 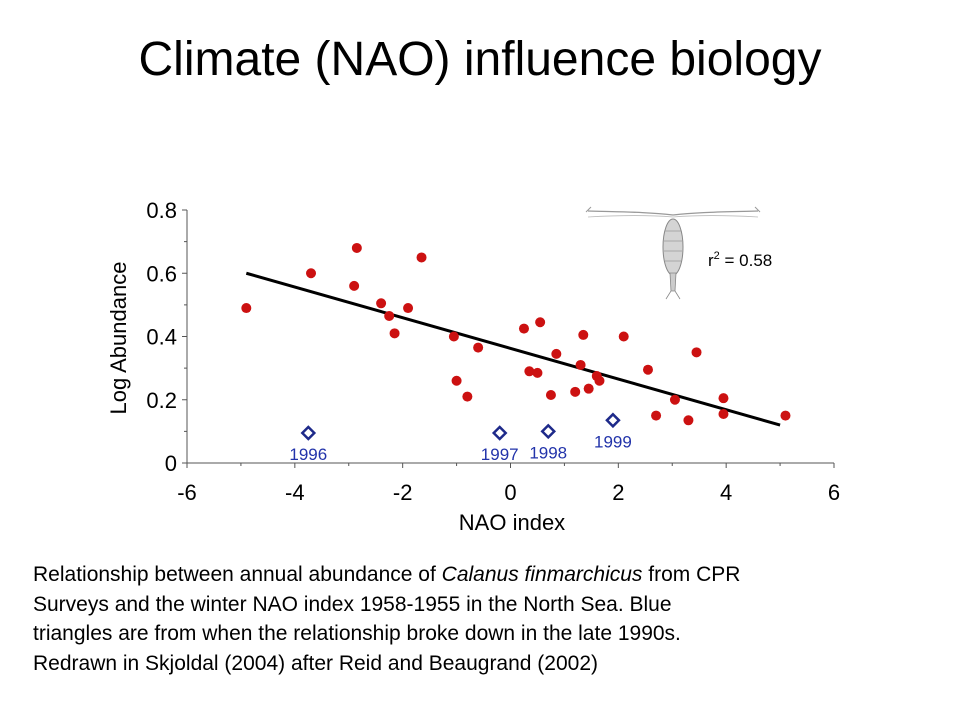 I want to click on x-tick-label: 4, so click(x=726, y=492).